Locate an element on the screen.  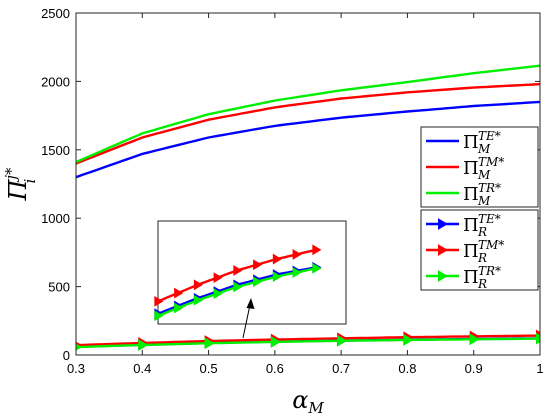
y-tick-label: 0 is located at coordinates (66, 355).